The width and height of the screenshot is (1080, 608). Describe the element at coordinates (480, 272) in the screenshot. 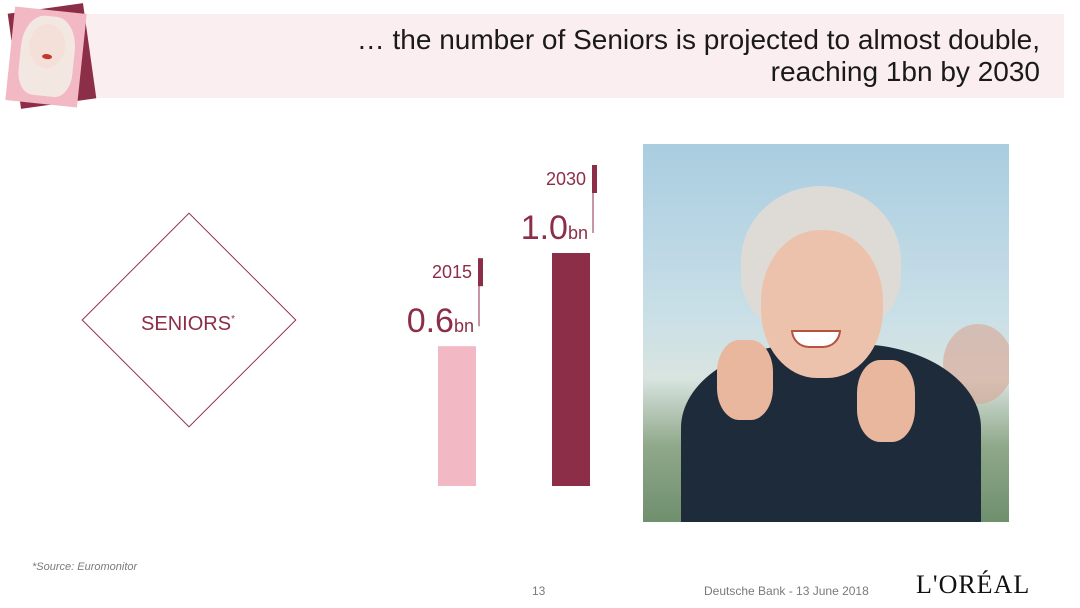

I see `bracket-tab-2015` at that location.